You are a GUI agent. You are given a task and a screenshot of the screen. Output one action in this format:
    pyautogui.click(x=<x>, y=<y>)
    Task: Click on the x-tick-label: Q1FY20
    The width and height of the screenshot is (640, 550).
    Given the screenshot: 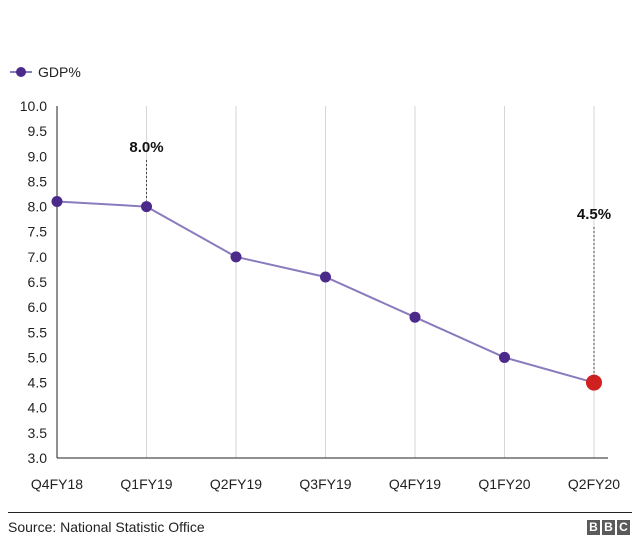 What is the action you would take?
    pyautogui.click(x=504, y=484)
    